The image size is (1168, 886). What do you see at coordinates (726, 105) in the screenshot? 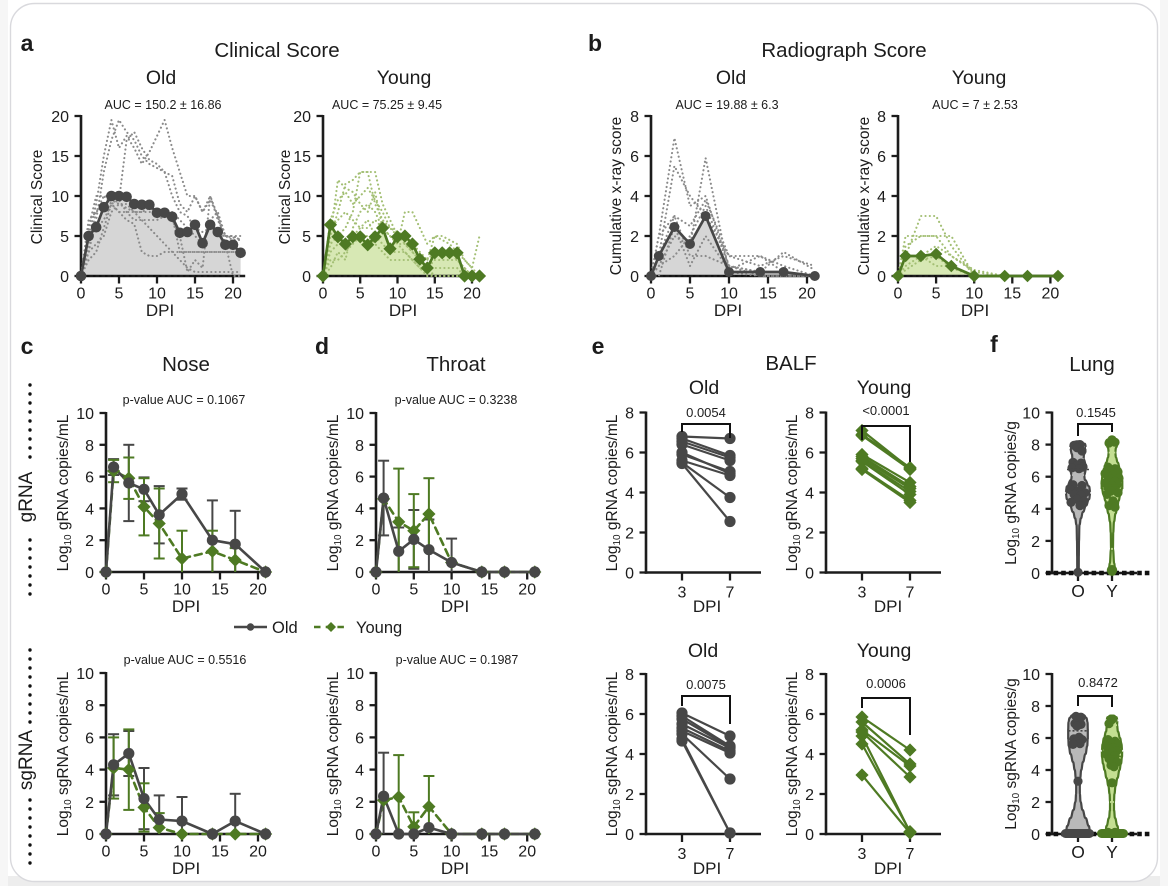
I see `svg-text: AUC = 19.88 ± 6.3` at bounding box center [726, 105].